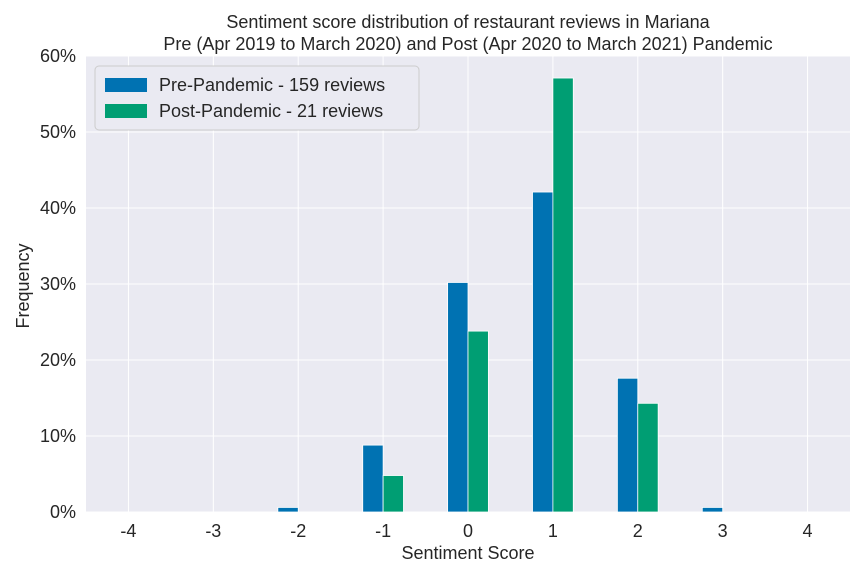  I want to click on x-tick-label: -2, so click(298, 531).